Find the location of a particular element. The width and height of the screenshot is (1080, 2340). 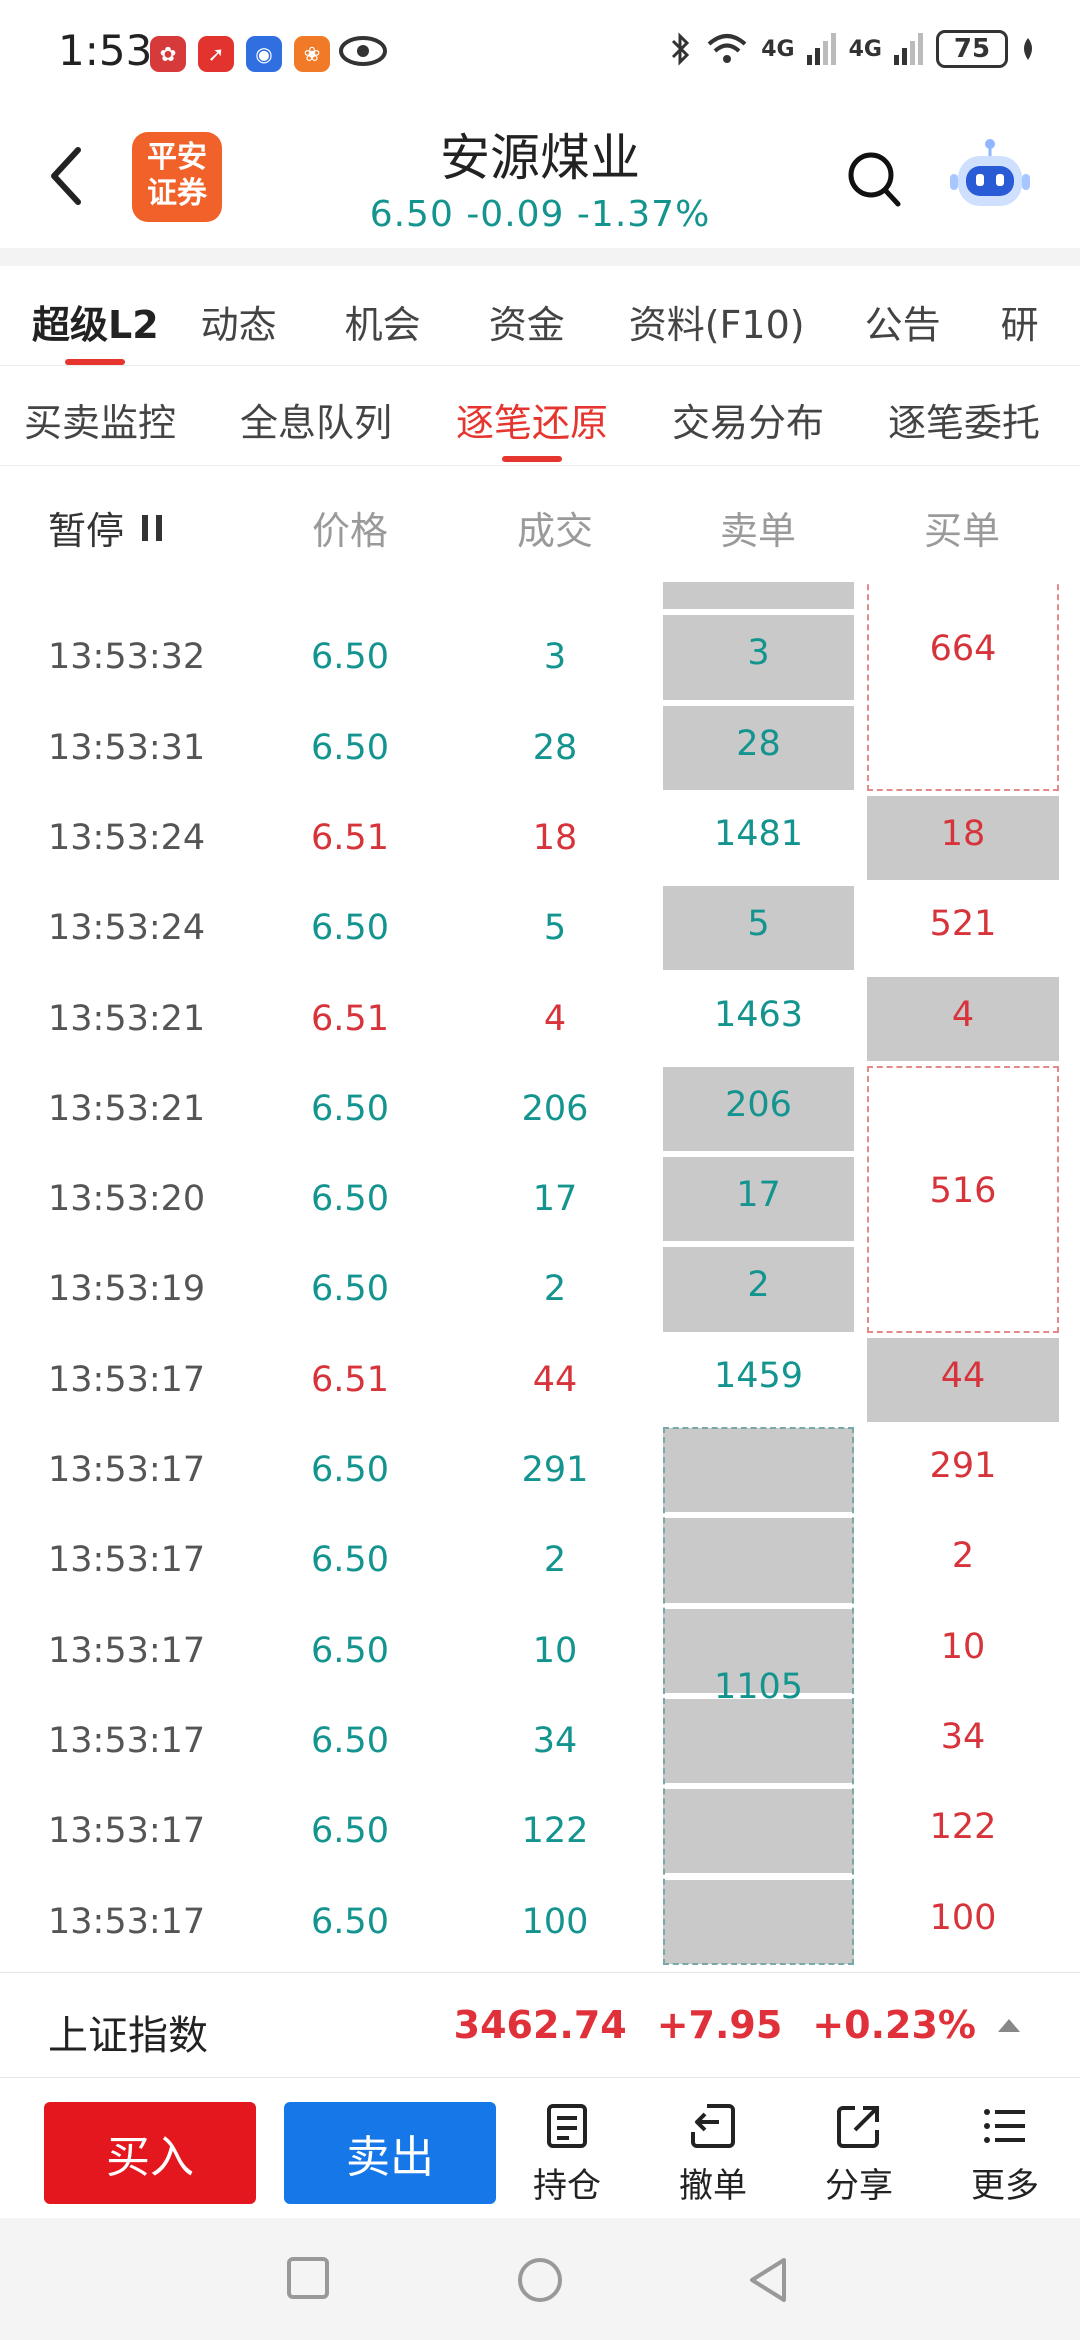

ai-assistant-robot-icon is located at coordinates (990, 176).